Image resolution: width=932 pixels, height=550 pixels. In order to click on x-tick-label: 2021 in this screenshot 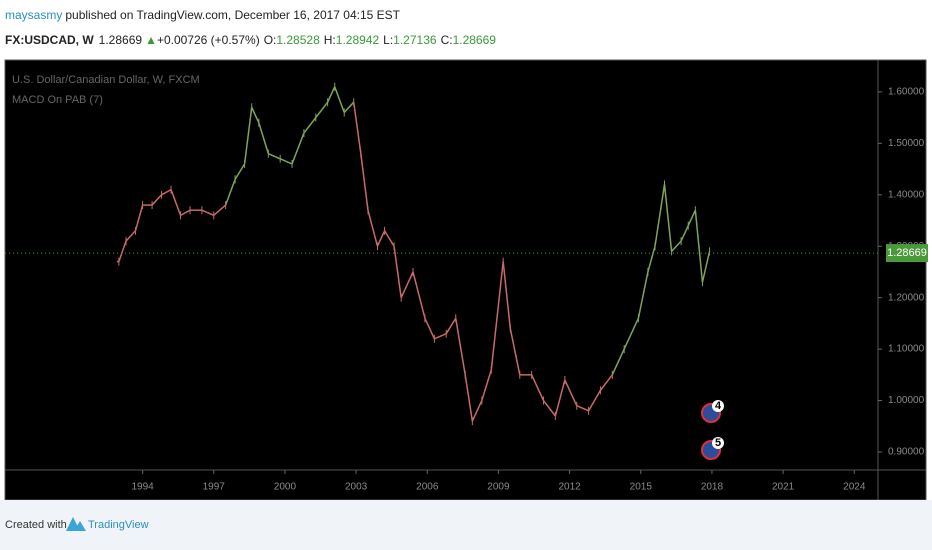, I will do `click(783, 487)`.